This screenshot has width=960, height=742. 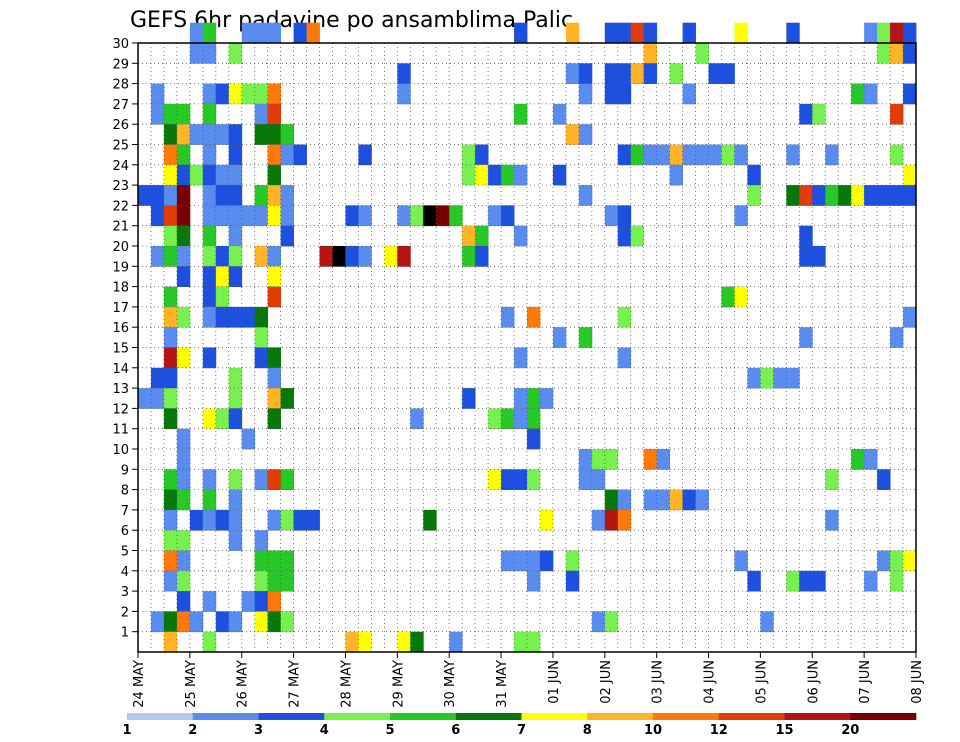 I want to click on y-tick-label: 25, so click(x=120, y=146).